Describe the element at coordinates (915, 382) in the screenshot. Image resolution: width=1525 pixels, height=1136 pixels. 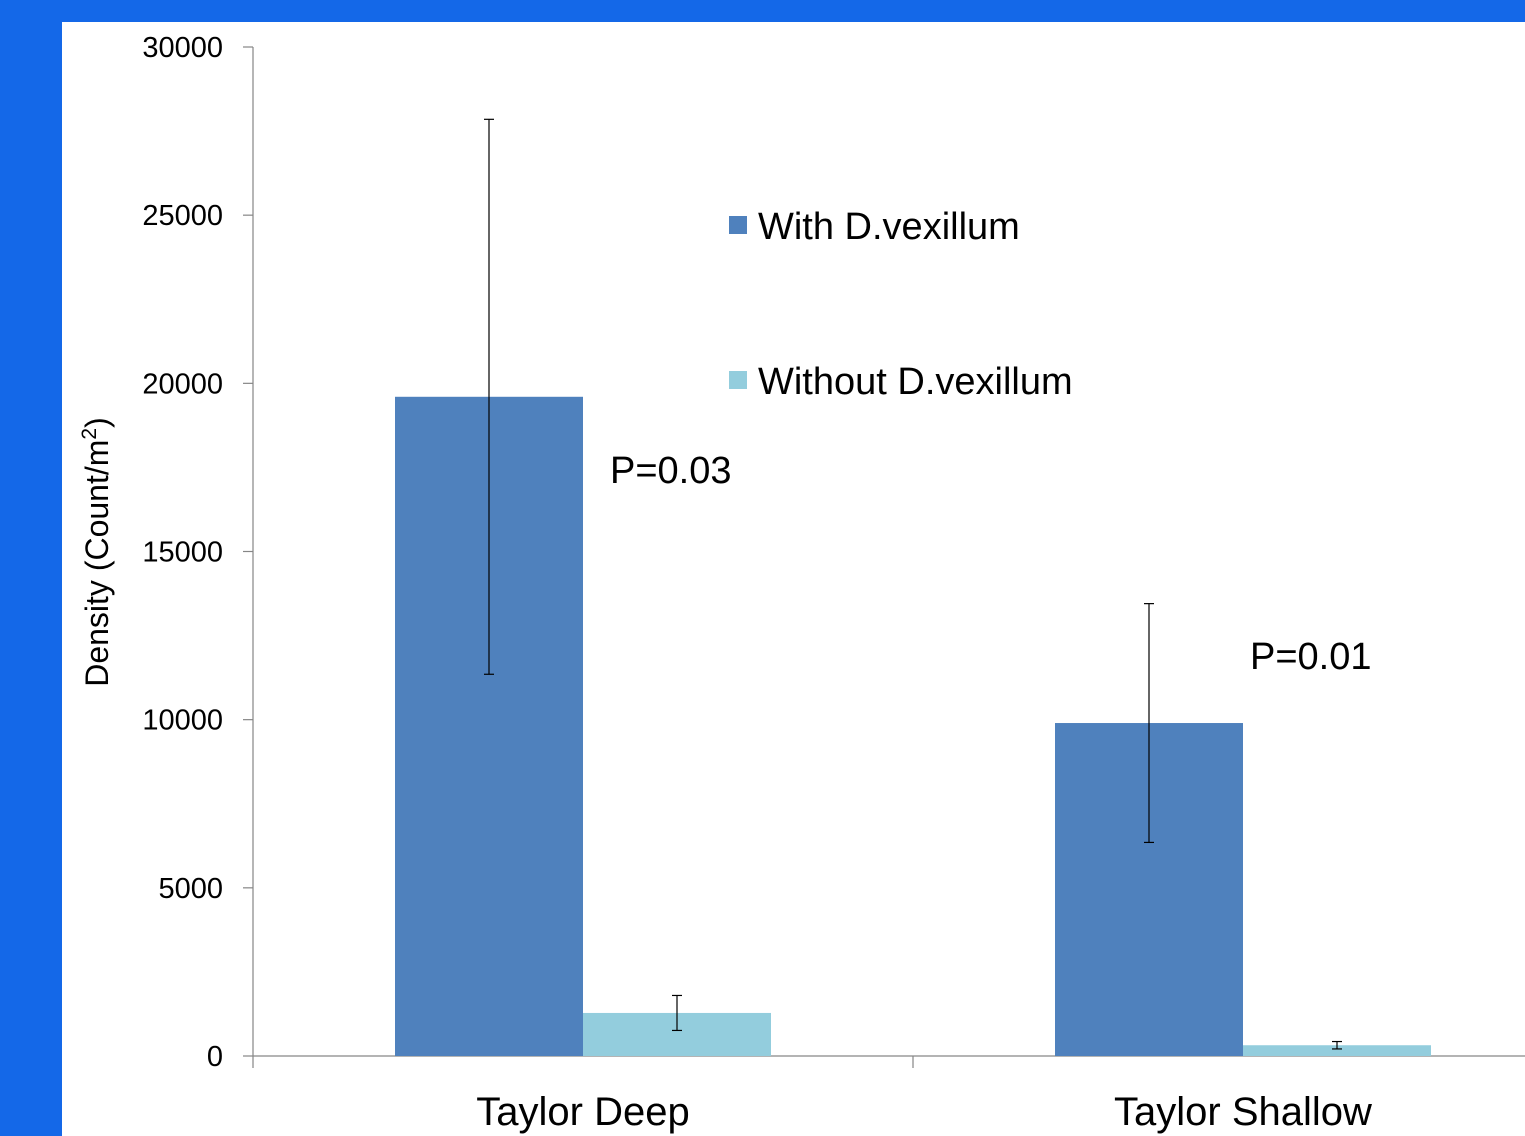
I see `legend-label: Without D.vexillum` at that location.